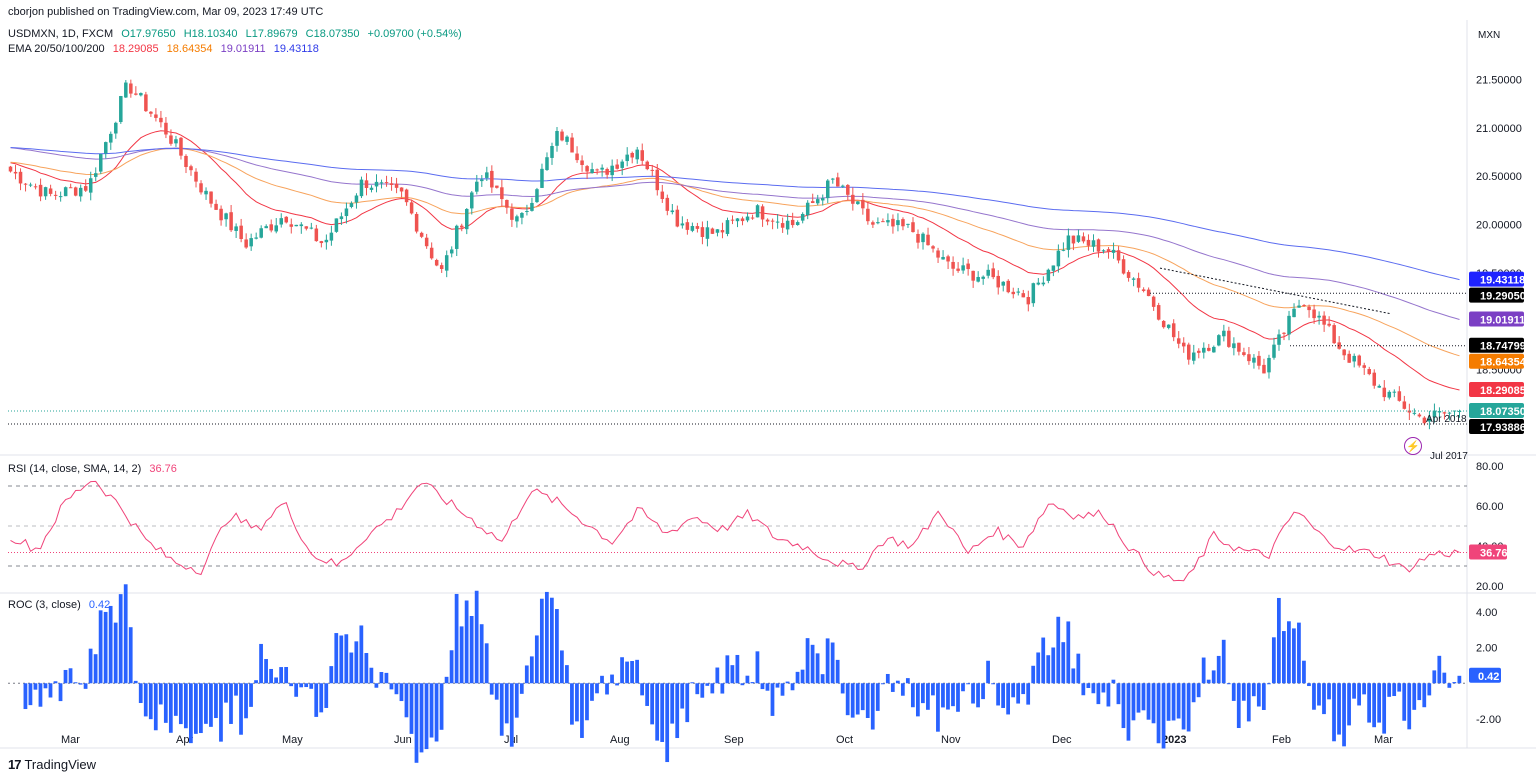  What do you see at coordinates (296, 49) in the screenshot?
I see `ema200-value: 19.43118` at bounding box center [296, 49].